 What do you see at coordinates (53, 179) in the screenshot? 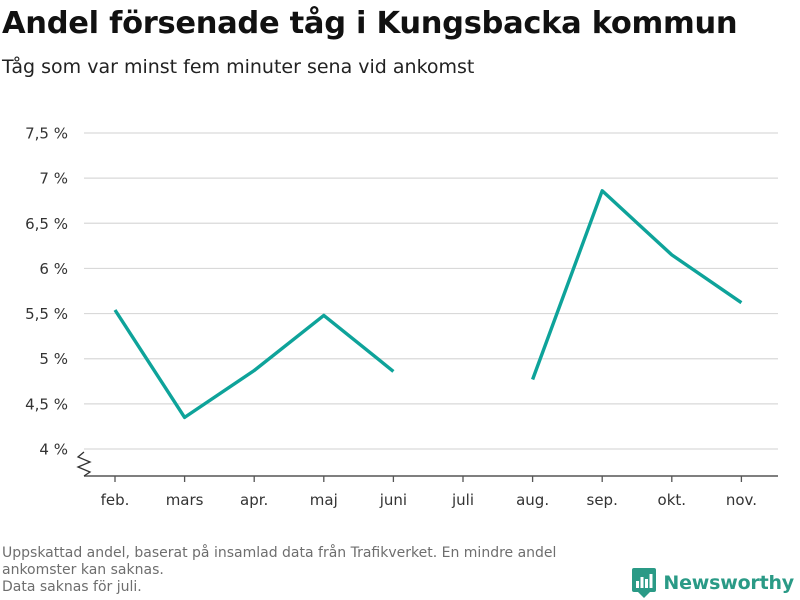
I see `y-tick-label: 7 %` at bounding box center [53, 179].